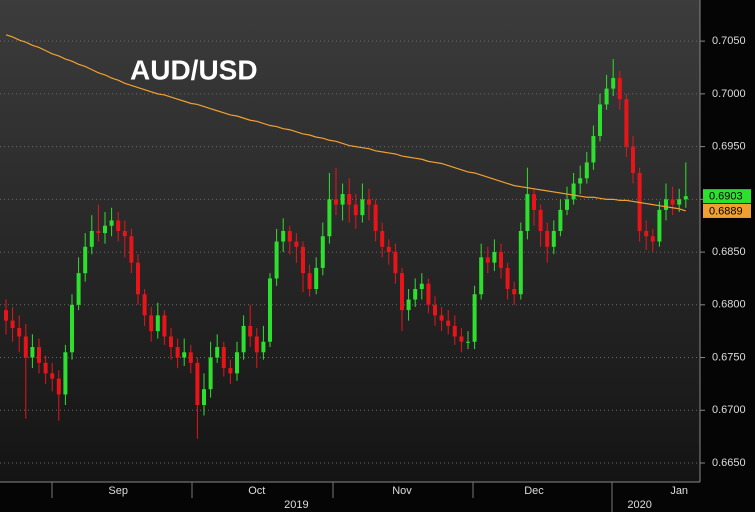  I want to click on y-tick-label: 0.6650, so click(729, 463).